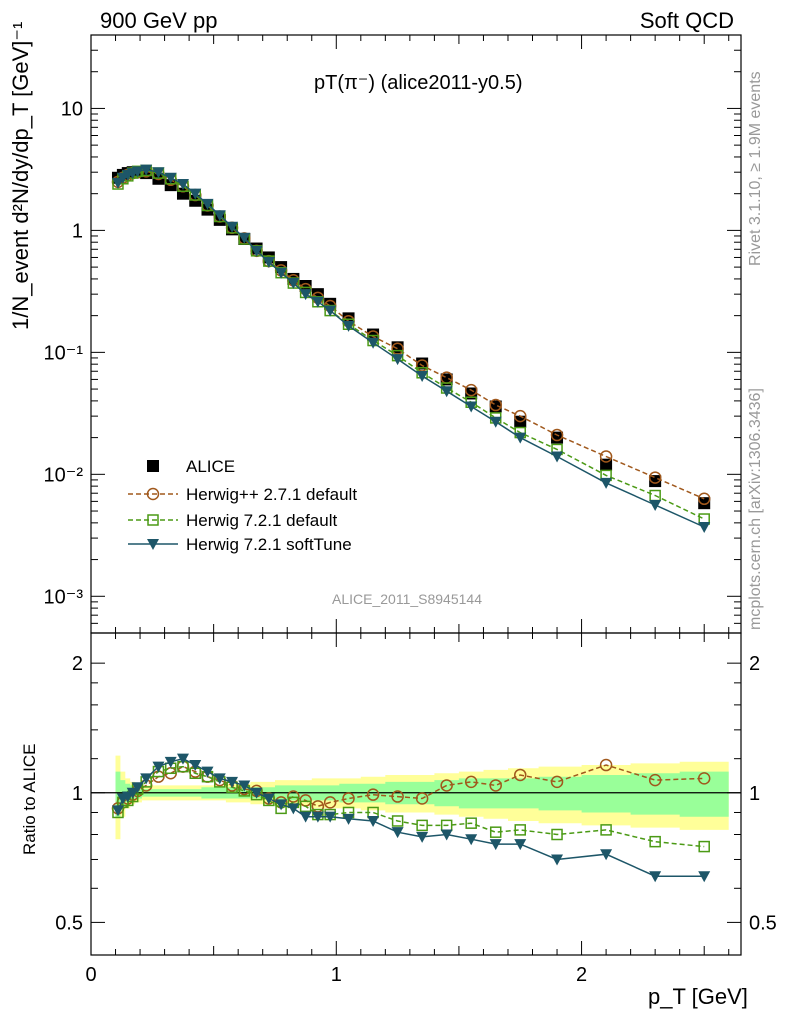 The image size is (786, 1024). Describe the element at coordinates (72, 109) in the screenshot. I see `main-y-tick-label: 10` at that location.